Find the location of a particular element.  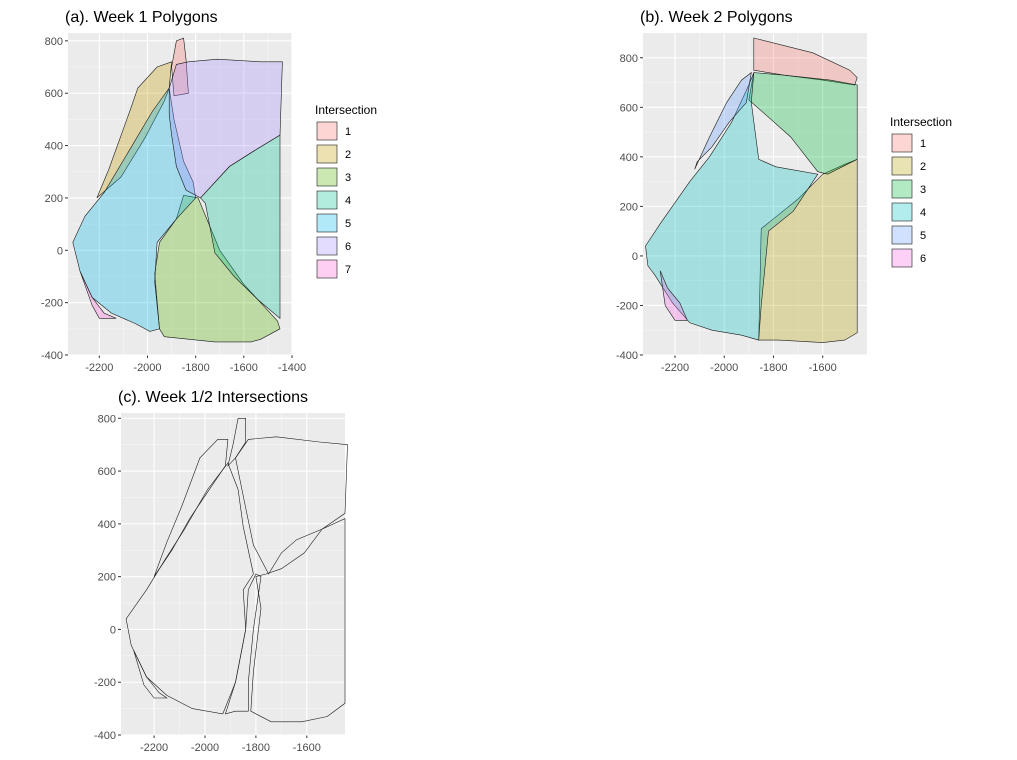

legend-label: 7 is located at coordinates (348, 270).